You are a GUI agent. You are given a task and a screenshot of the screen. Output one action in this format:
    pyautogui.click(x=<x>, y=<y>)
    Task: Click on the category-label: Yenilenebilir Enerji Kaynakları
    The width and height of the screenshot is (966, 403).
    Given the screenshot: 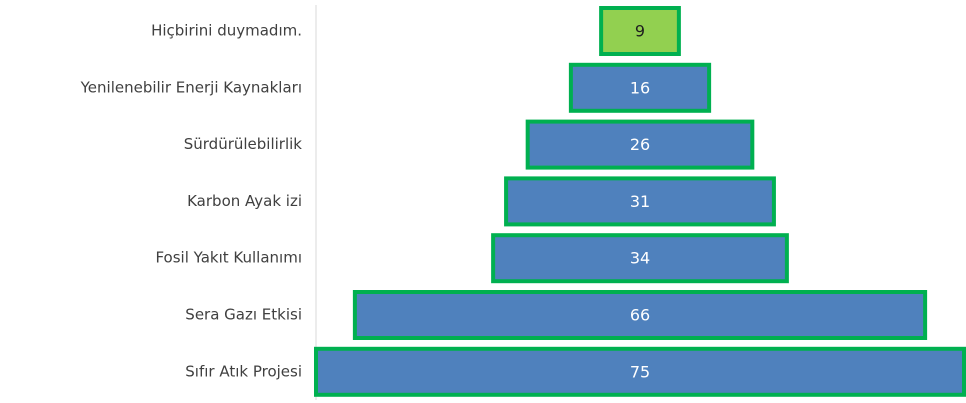 What is the action you would take?
    pyautogui.click(x=191, y=87)
    